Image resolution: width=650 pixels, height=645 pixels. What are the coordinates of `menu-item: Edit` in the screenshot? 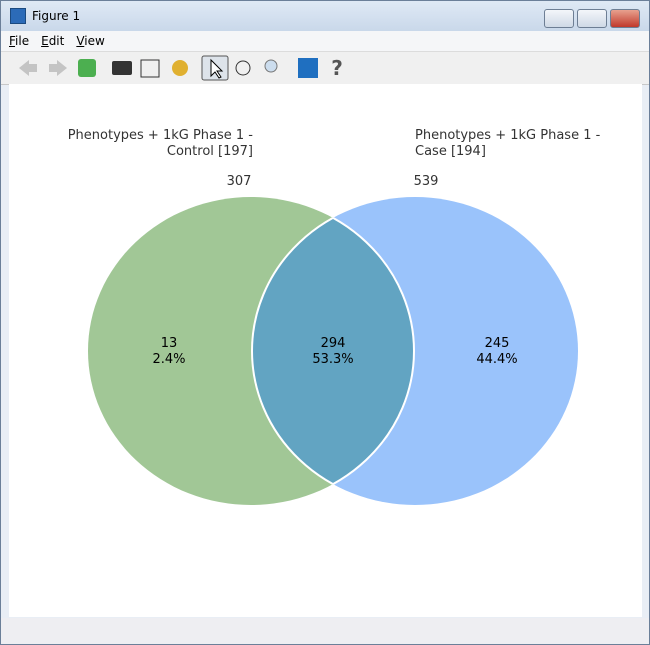 It's located at (53, 41).